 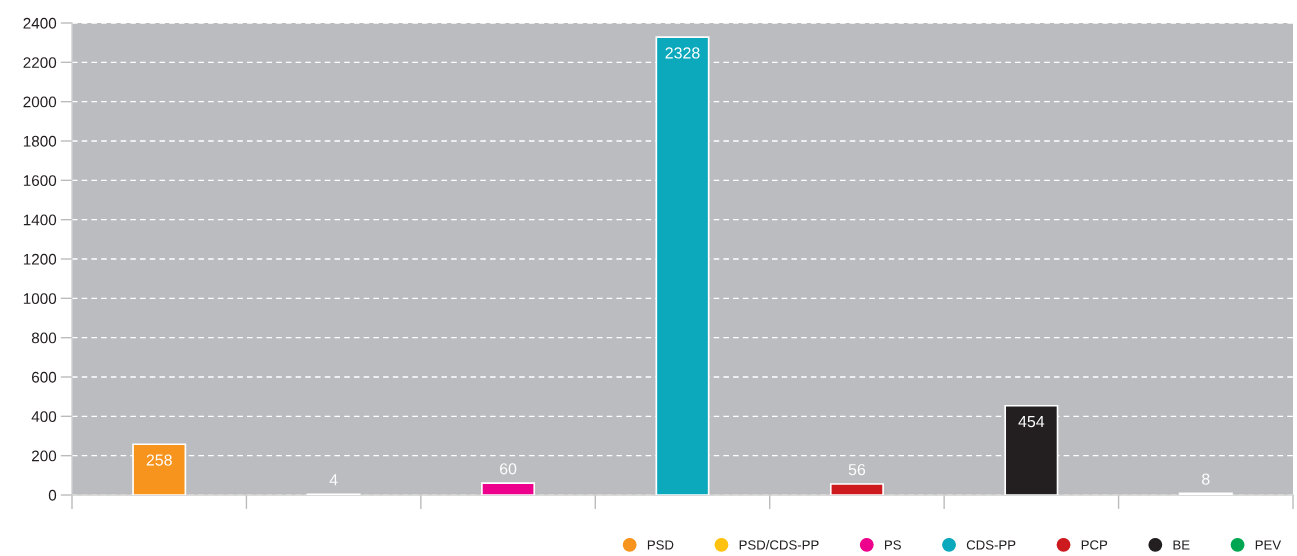 I want to click on legend-label: PCP, so click(x=1094, y=545).